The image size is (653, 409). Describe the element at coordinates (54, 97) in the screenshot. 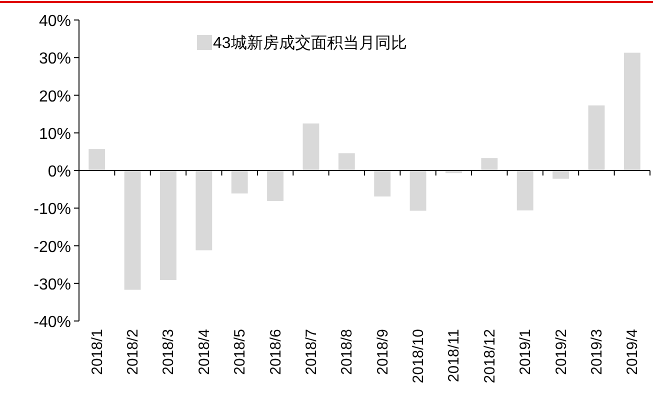

I see `y-tick-label: 20%` at that location.